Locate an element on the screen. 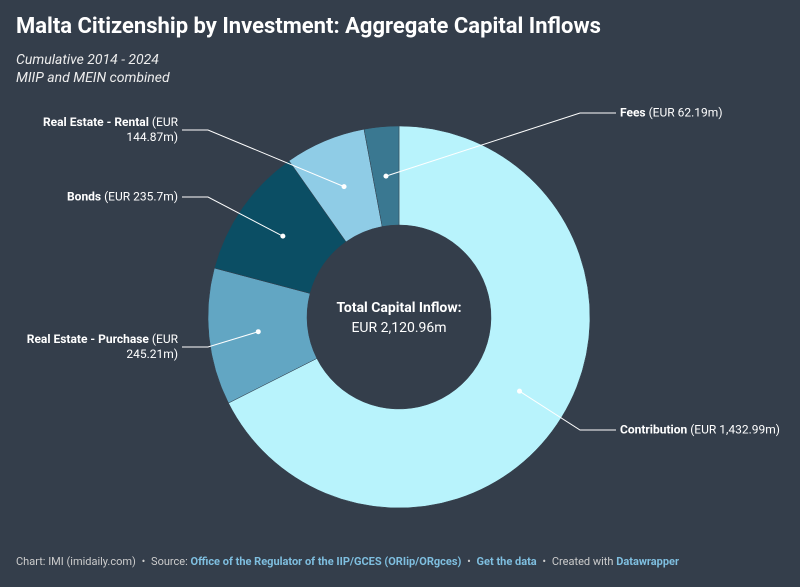 Image resolution: width=800 pixels, height=587 pixels. slice-label: Fees (EUR 62.19m) is located at coordinates (710, 113).